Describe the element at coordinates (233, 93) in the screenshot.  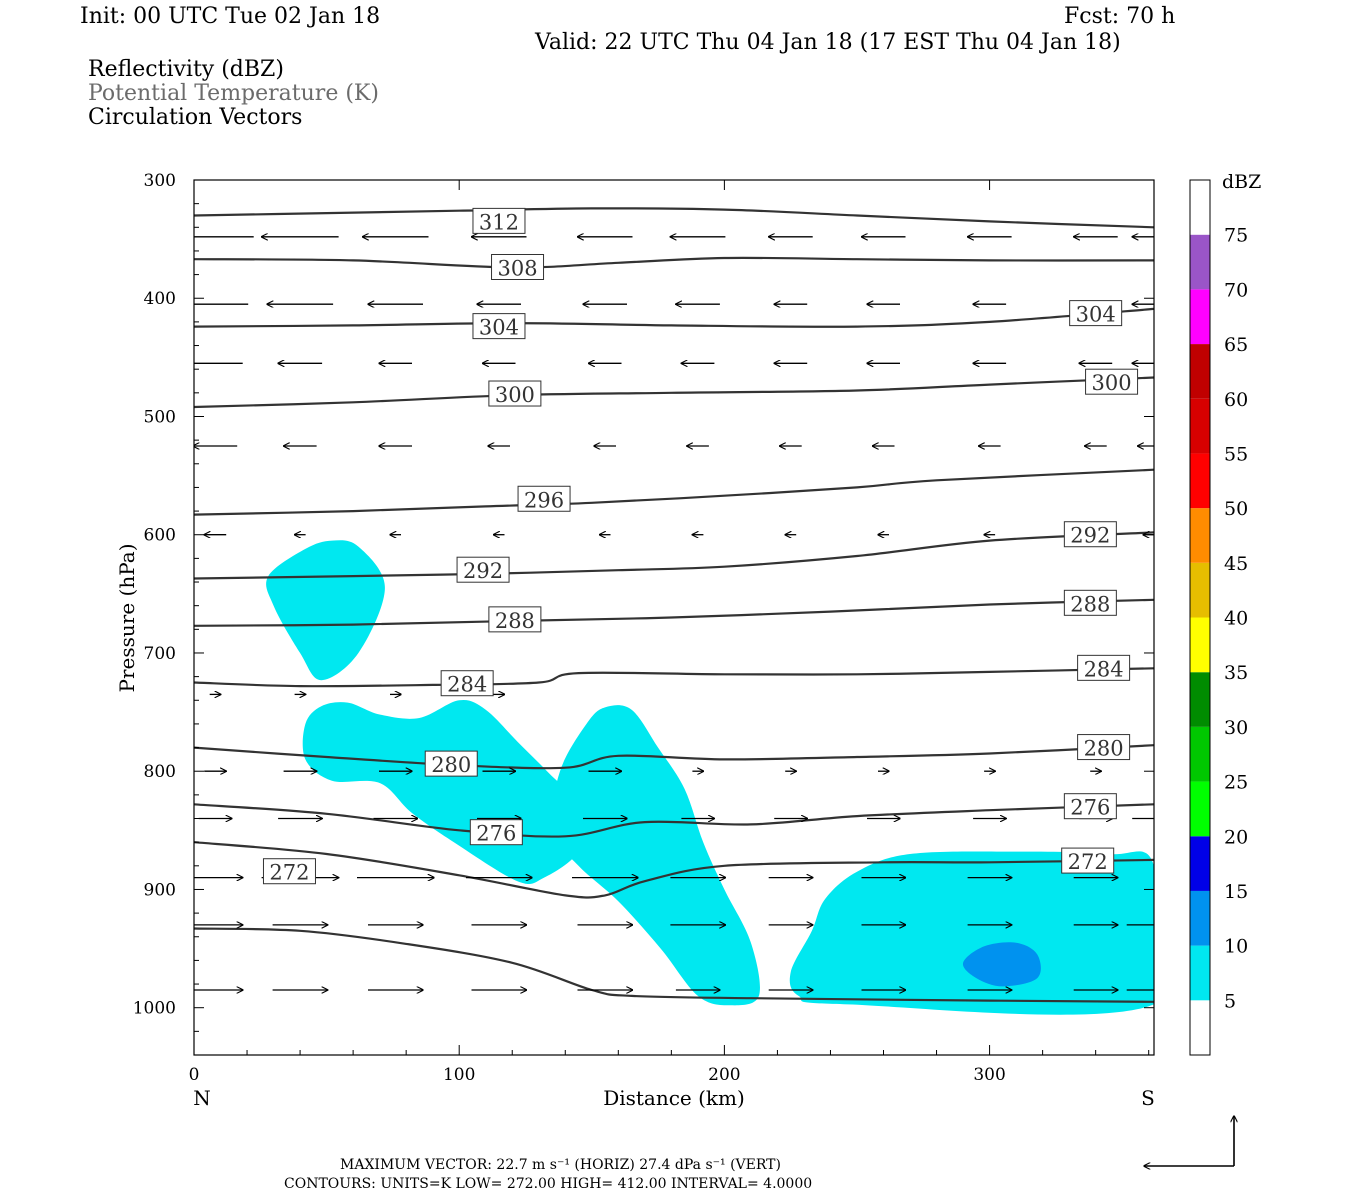
I see `field-potential-temperature: Potential Temperature (K)` at that location.